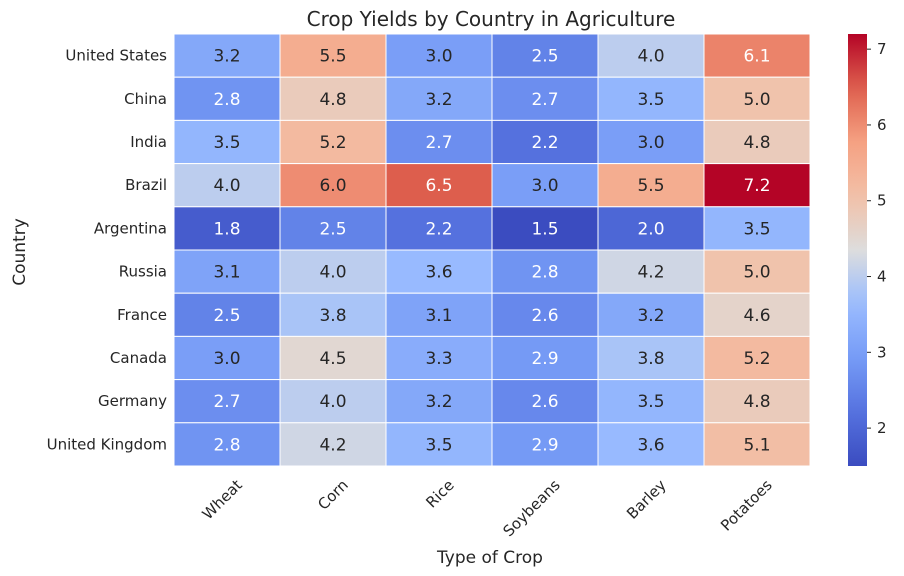 The height and width of the screenshot is (576, 904). I want to click on row-tick-label: Argentina, so click(130, 228).